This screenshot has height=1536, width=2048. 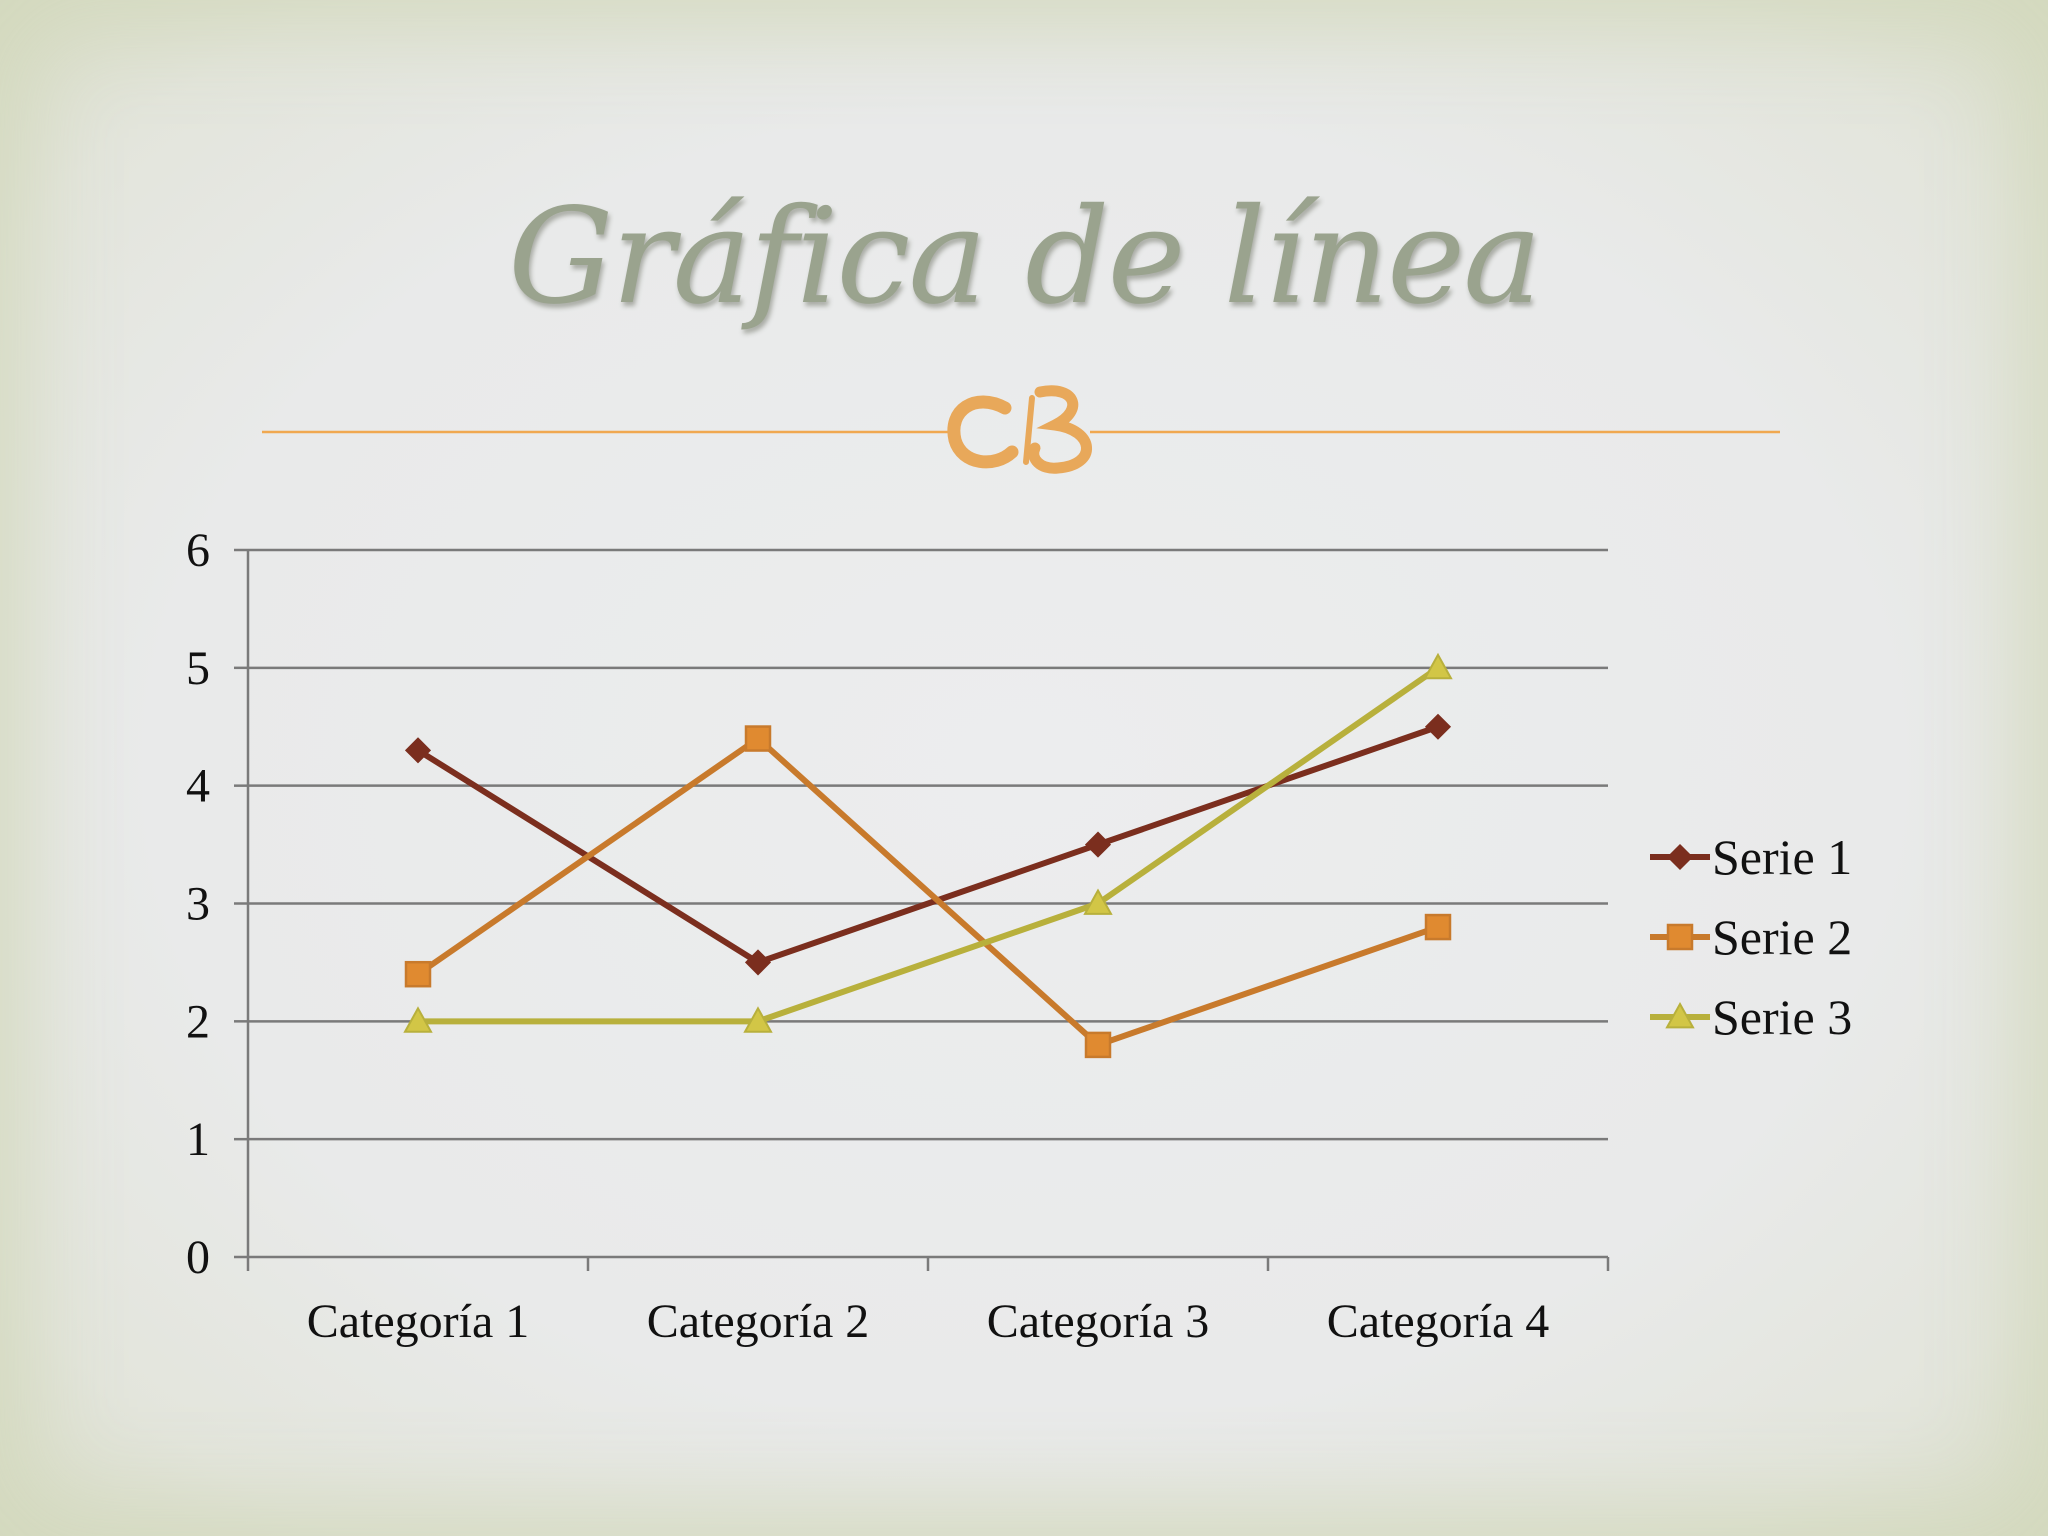 I want to click on y-tick-label: 6, so click(x=198, y=550).